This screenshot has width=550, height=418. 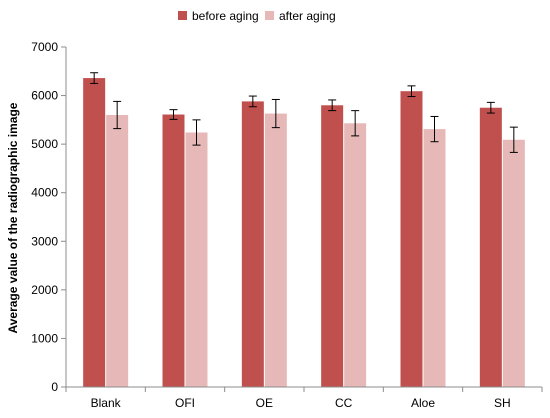 I want to click on y-tick-label: 6000, so click(x=44, y=96).